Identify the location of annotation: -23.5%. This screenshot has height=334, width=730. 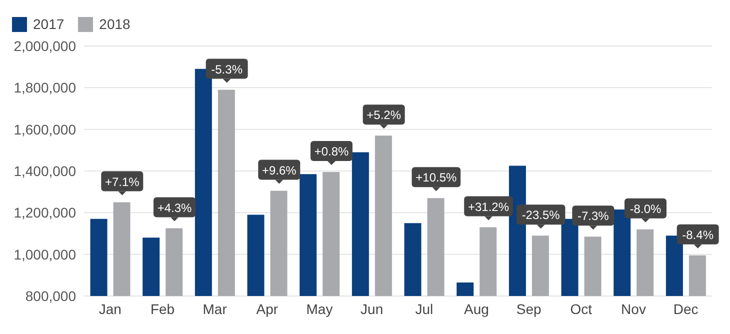
(541, 215).